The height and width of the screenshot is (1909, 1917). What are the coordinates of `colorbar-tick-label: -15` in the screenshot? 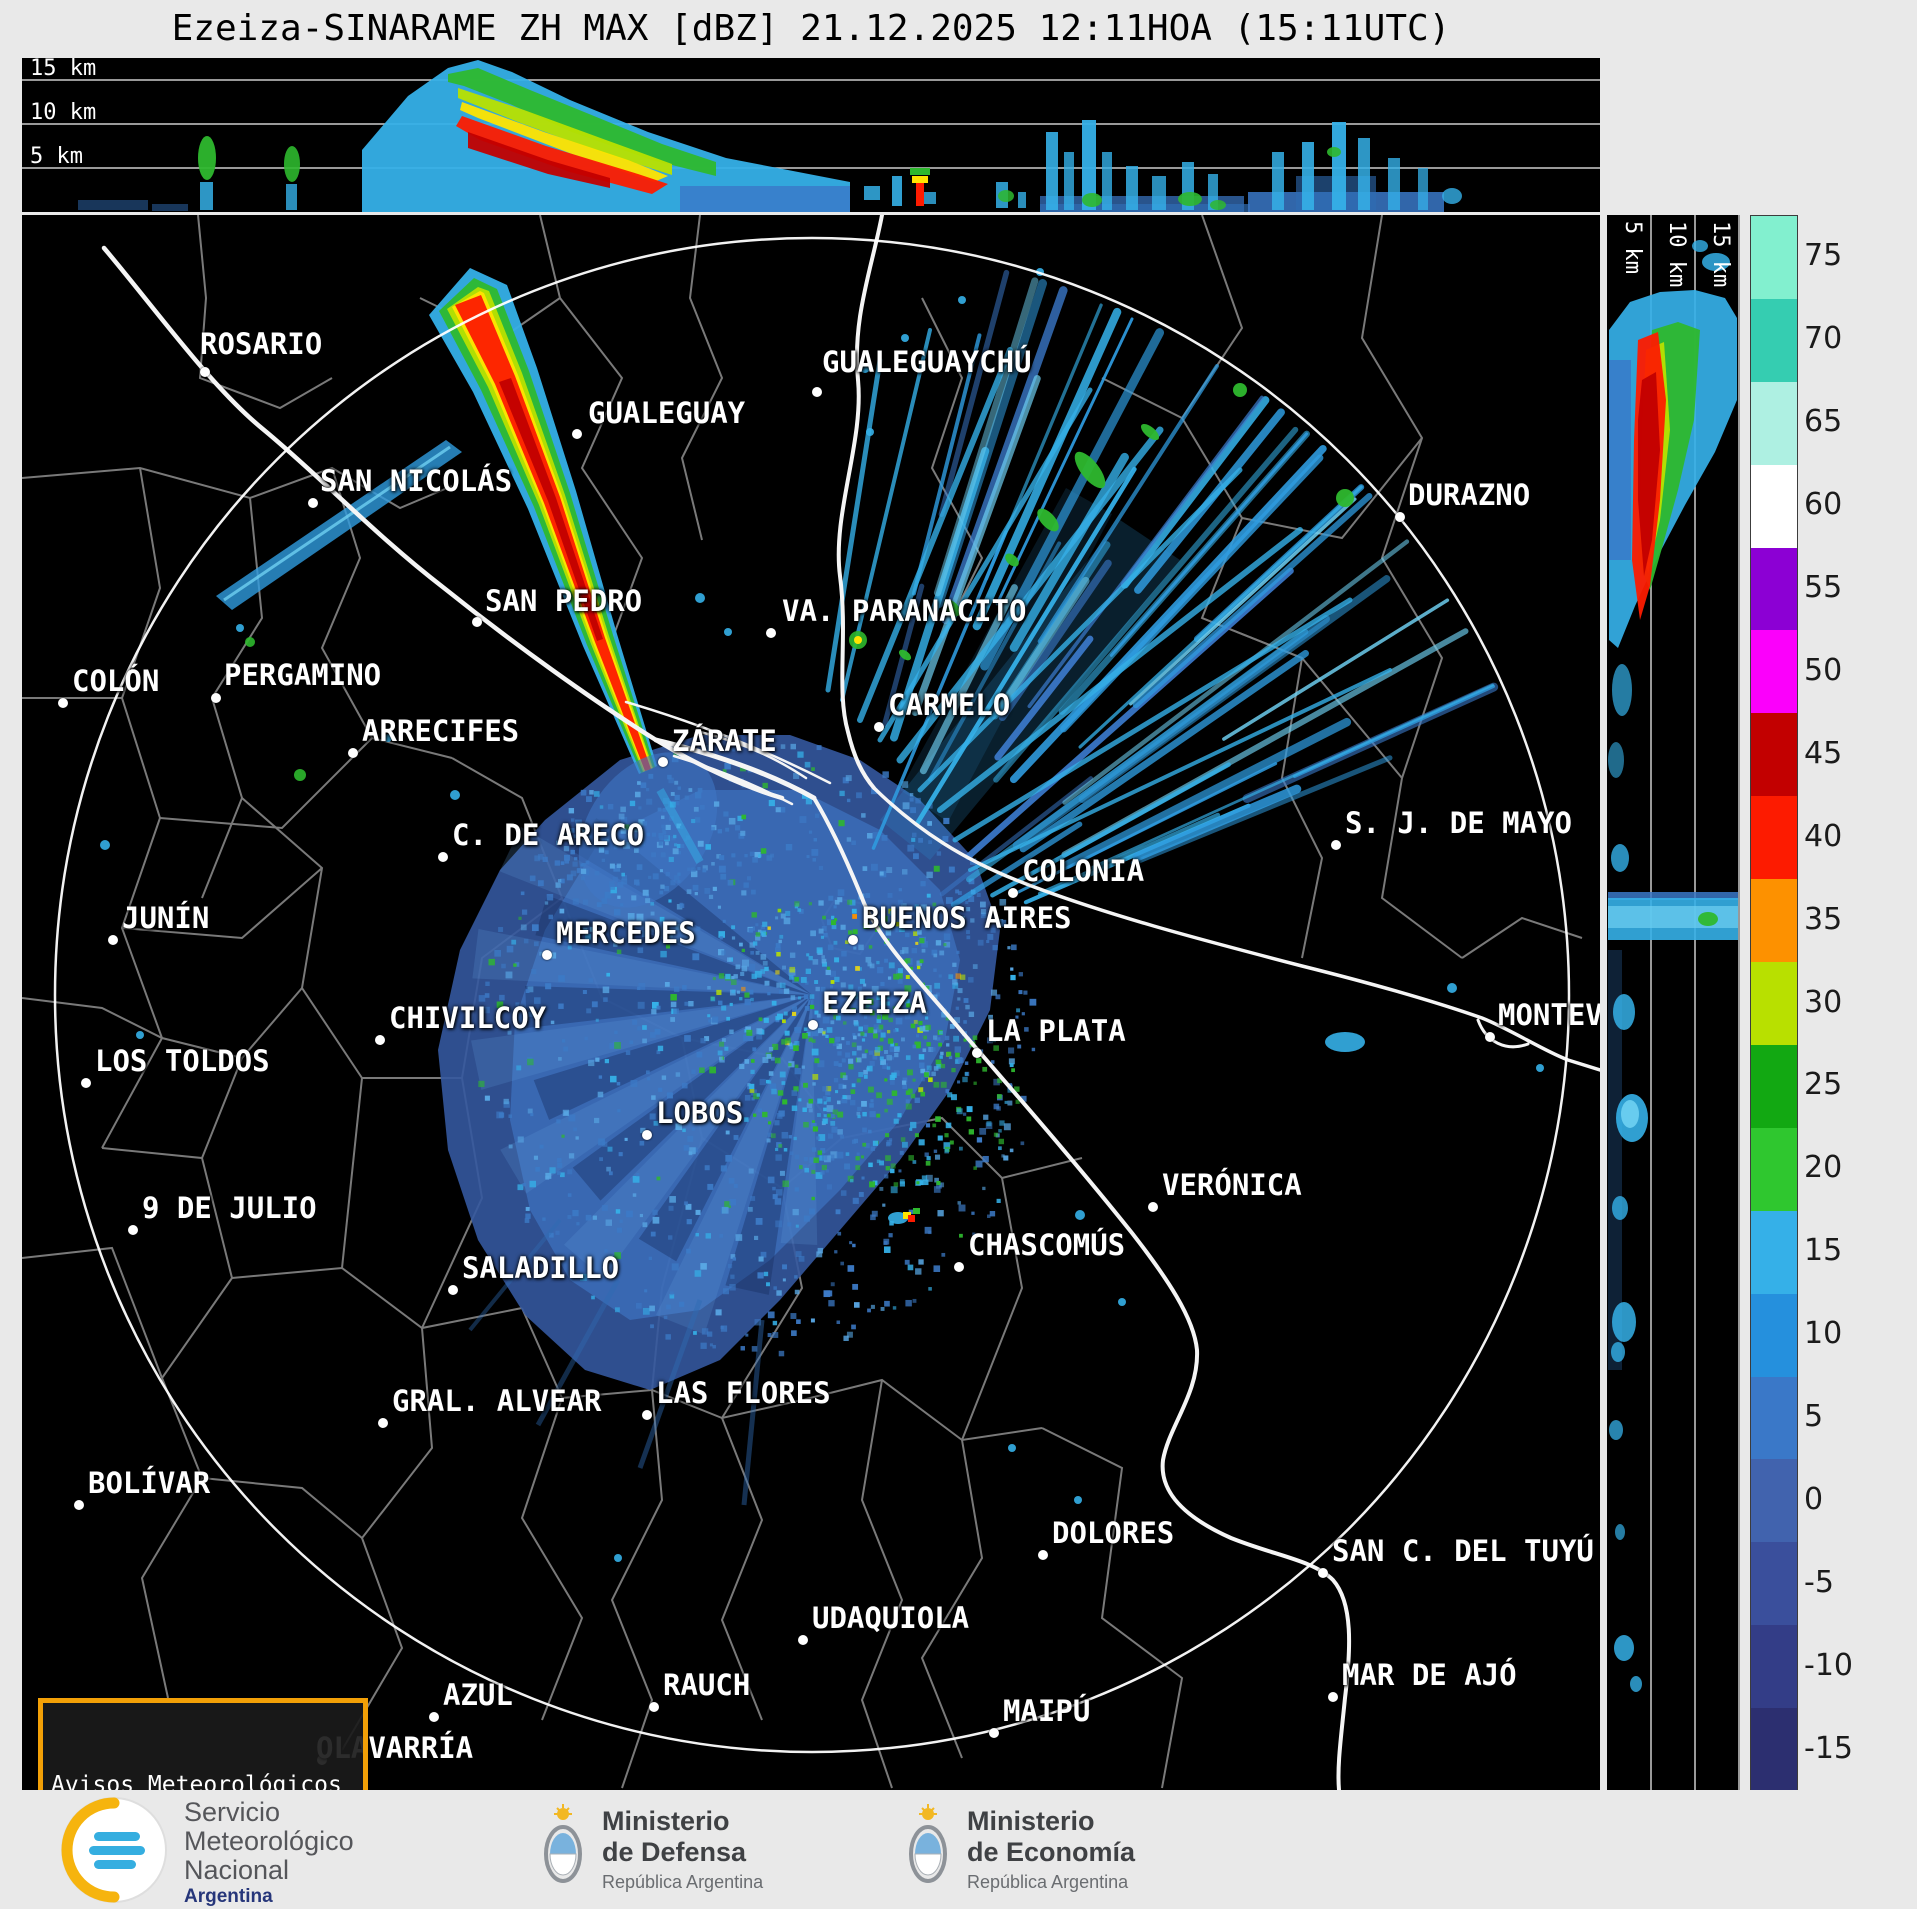 It's located at (1828, 1748).